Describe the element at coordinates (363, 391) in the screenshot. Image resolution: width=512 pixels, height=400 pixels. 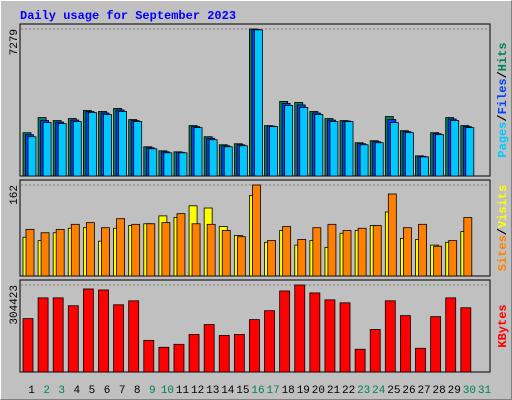
I see `x-tick-label: 23` at that location.